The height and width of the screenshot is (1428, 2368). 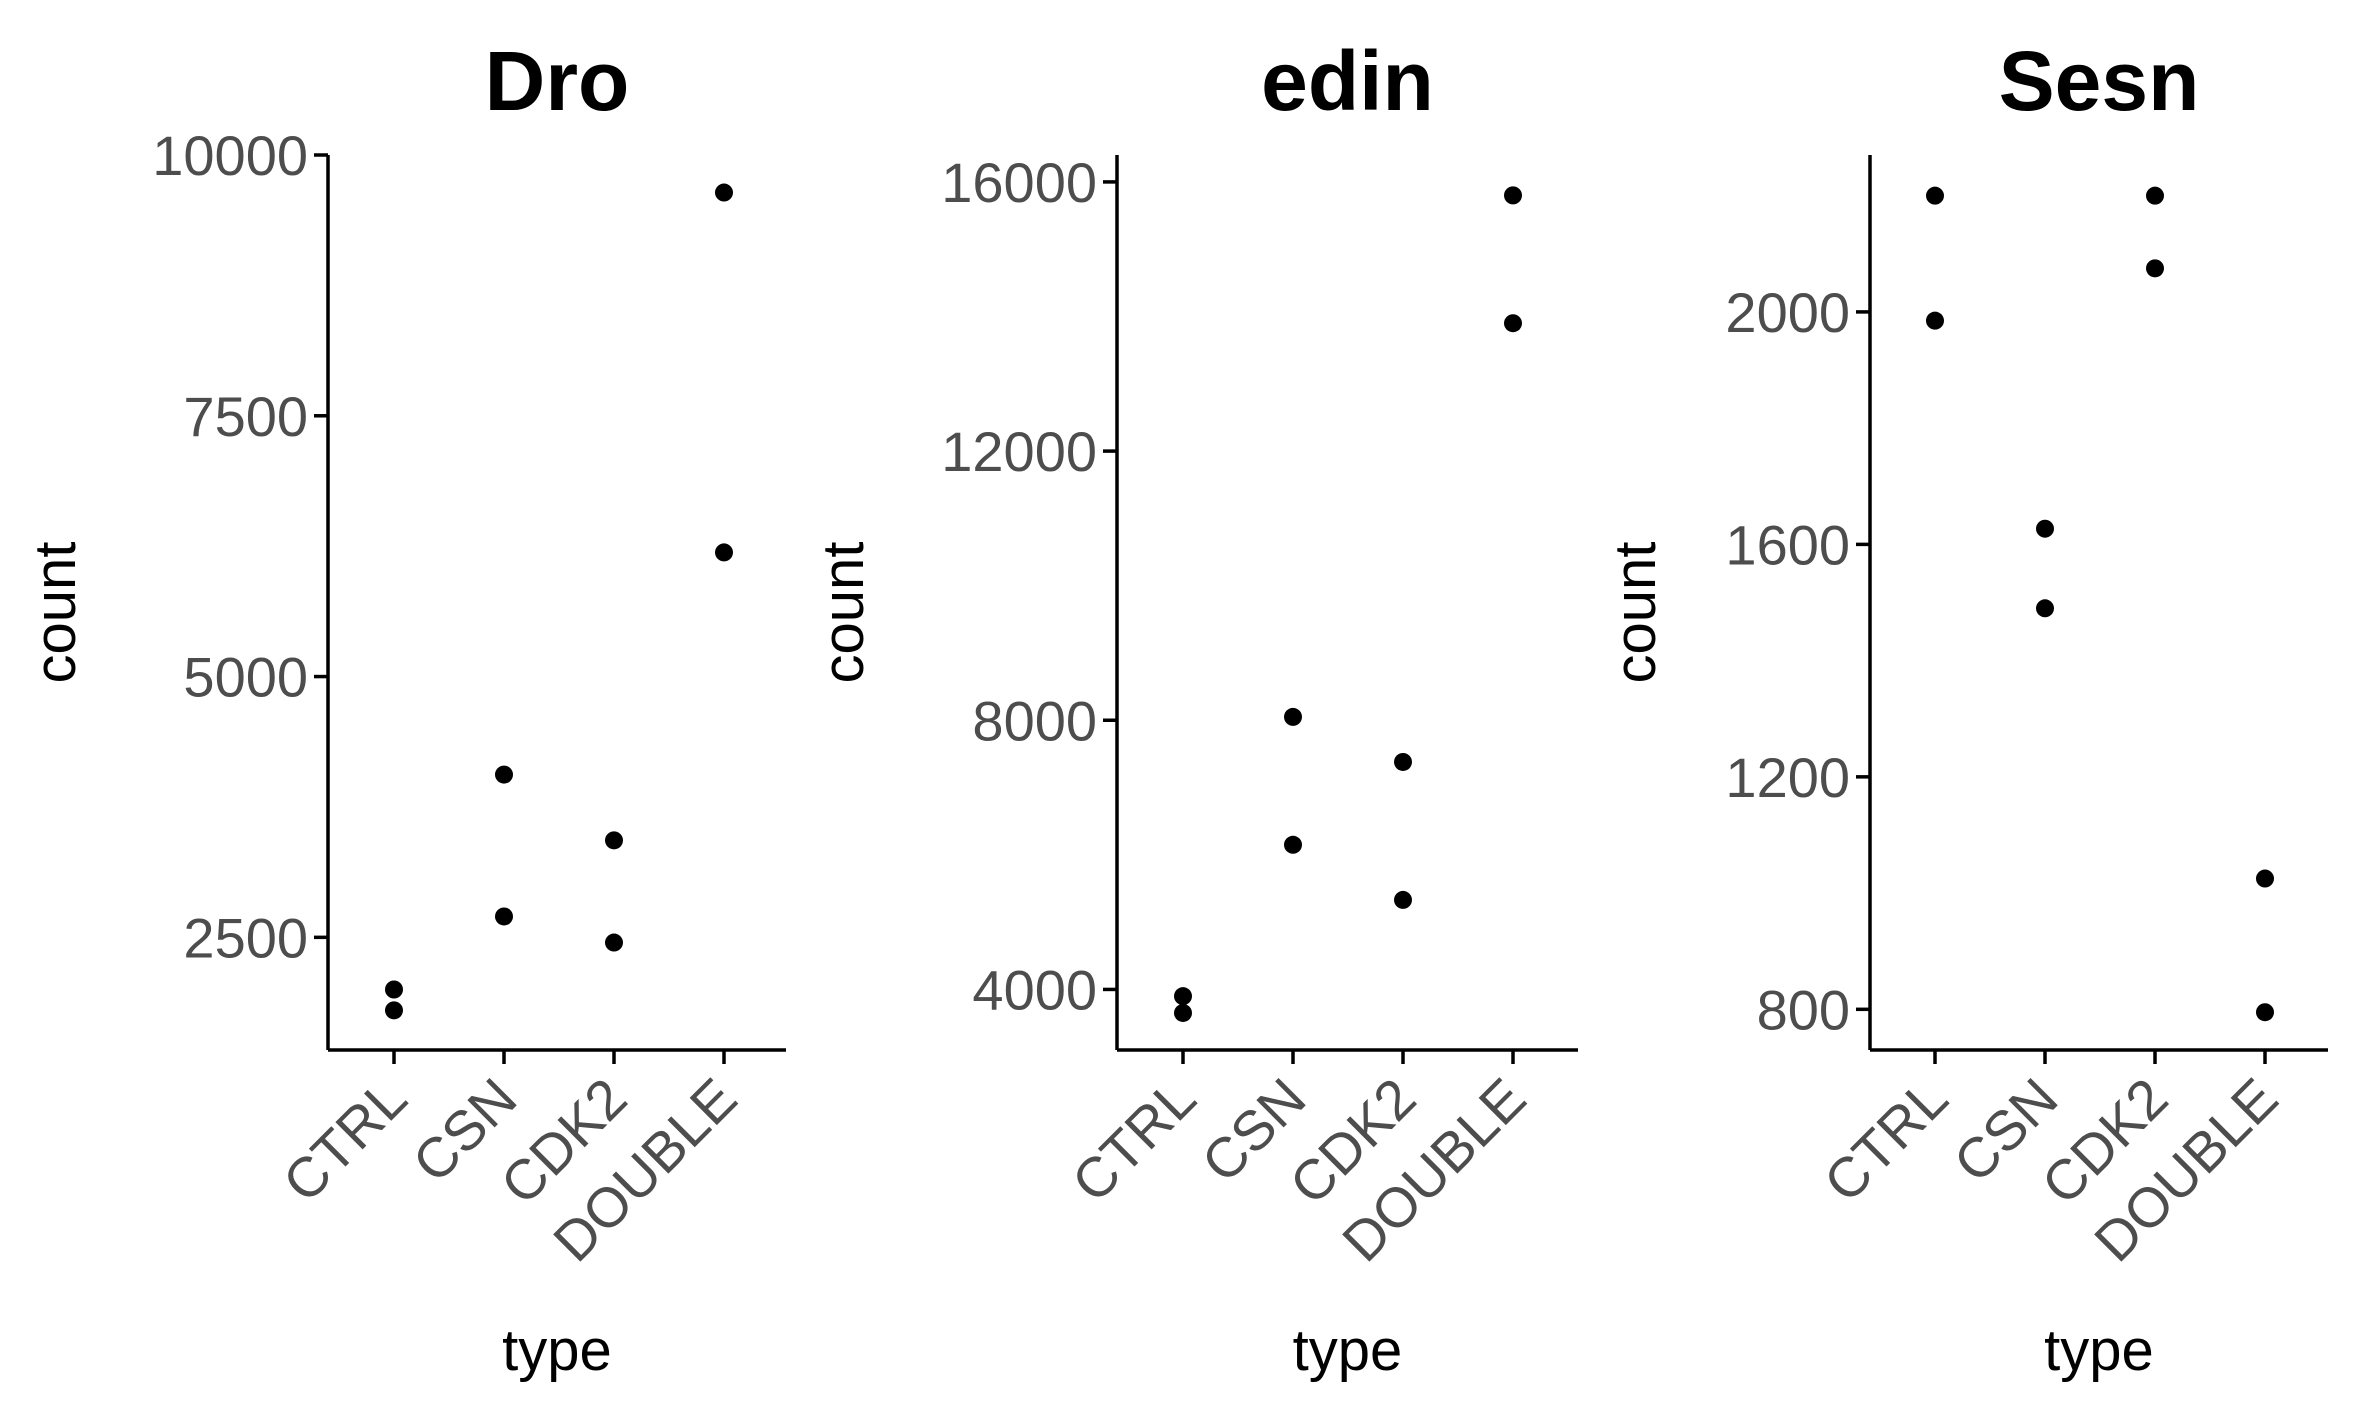 What do you see at coordinates (1034, 720) in the screenshot?
I see `y-tick-label: 8000` at bounding box center [1034, 720].